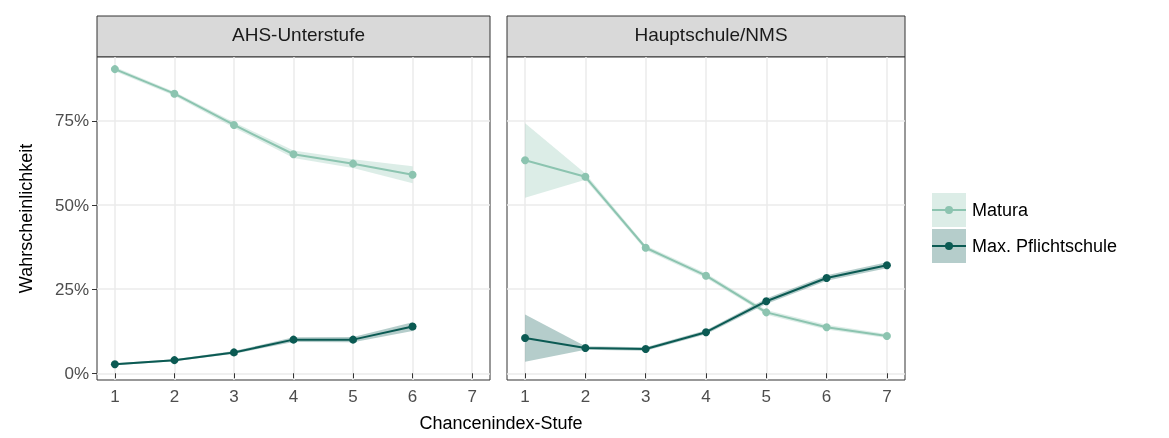  What do you see at coordinates (76, 373) in the screenshot?
I see `y-tick-label: 0%` at bounding box center [76, 373].